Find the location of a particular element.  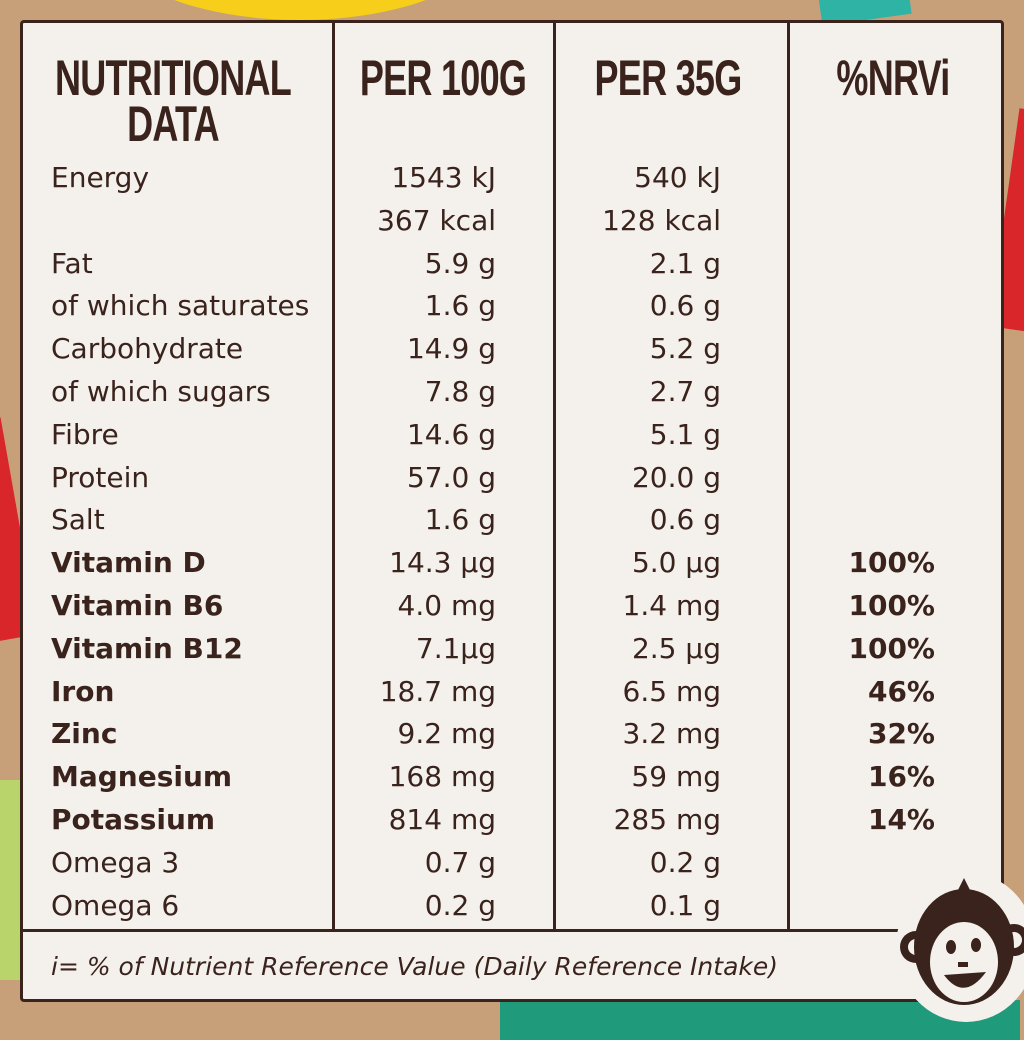

value-per-100g: 14.3 µg is located at coordinates (442, 563).